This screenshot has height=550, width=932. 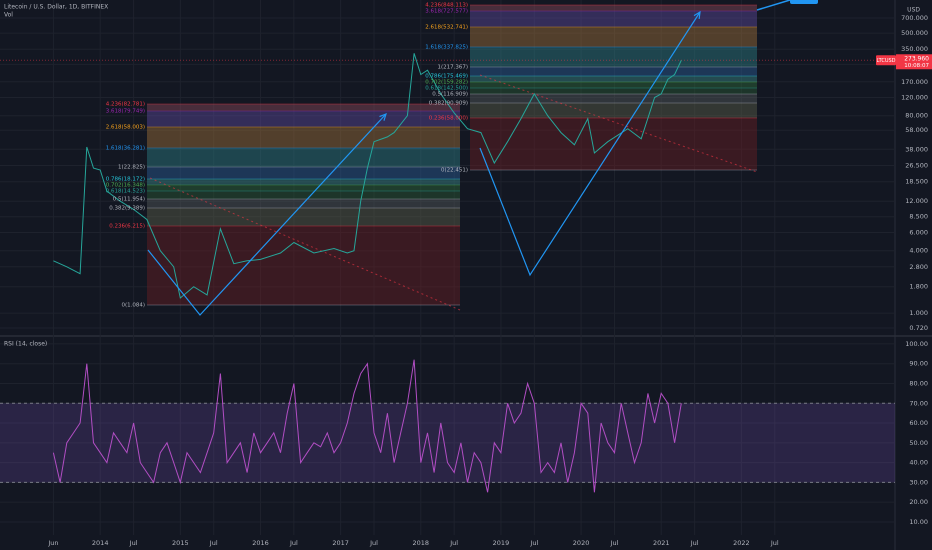 What do you see at coordinates (581, 543) in the screenshot?
I see `x-tick-label: 2020` at bounding box center [581, 543].